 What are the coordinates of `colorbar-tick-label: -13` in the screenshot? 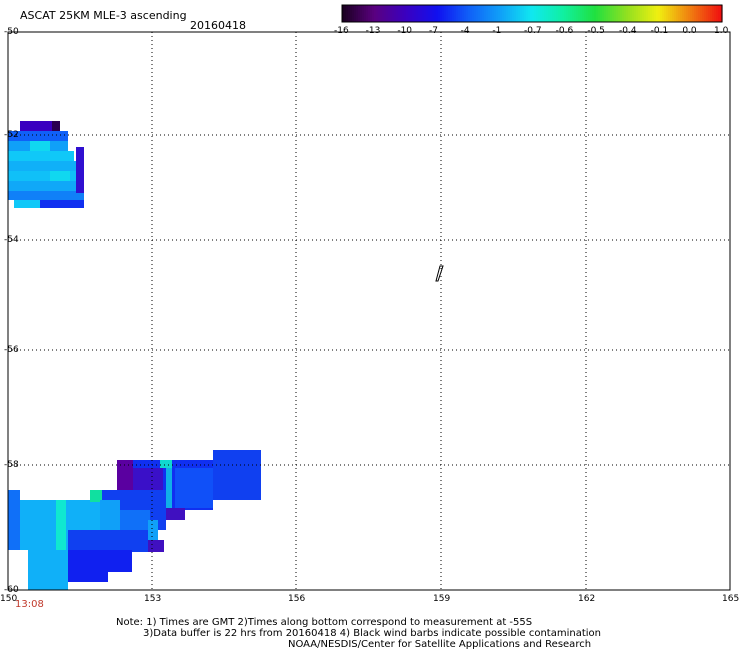 It's located at (373, 31).